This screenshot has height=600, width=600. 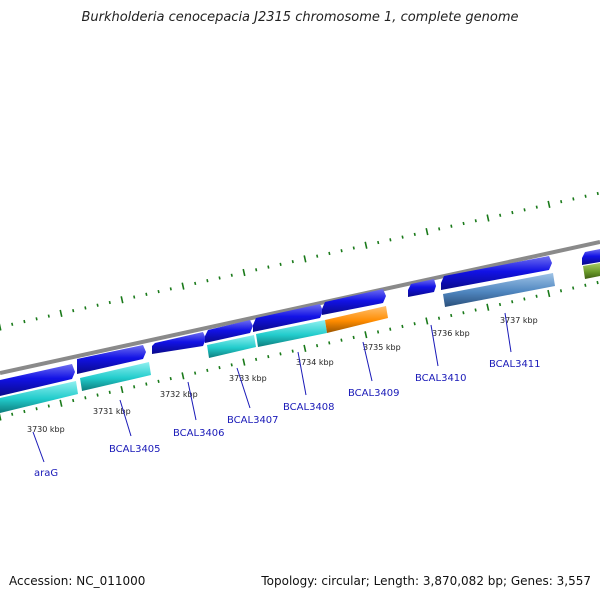 I want to click on gene-arrow-bcal3410, so click(x=422, y=288).